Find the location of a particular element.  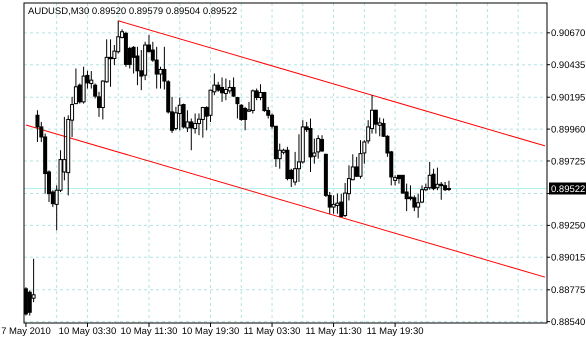

ref-line-label: 0.89522 is located at coordinates (568, 189).